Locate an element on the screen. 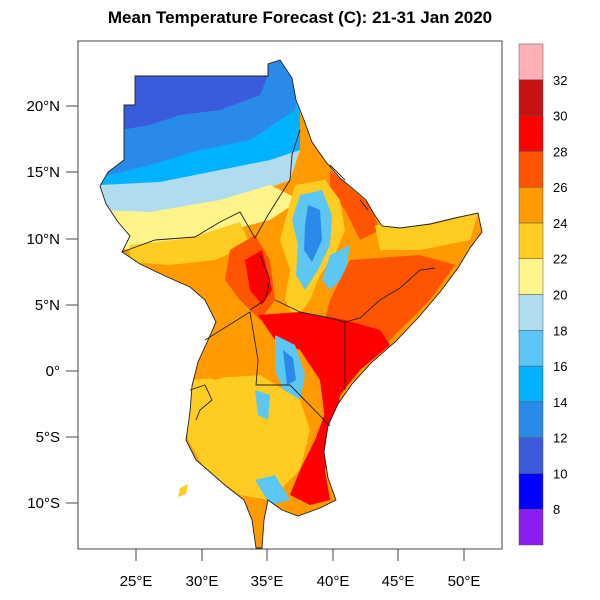 Image resolution: width=600 pixels, height=600 pixels. field-28-30-a is located at coordinates (258, 277).